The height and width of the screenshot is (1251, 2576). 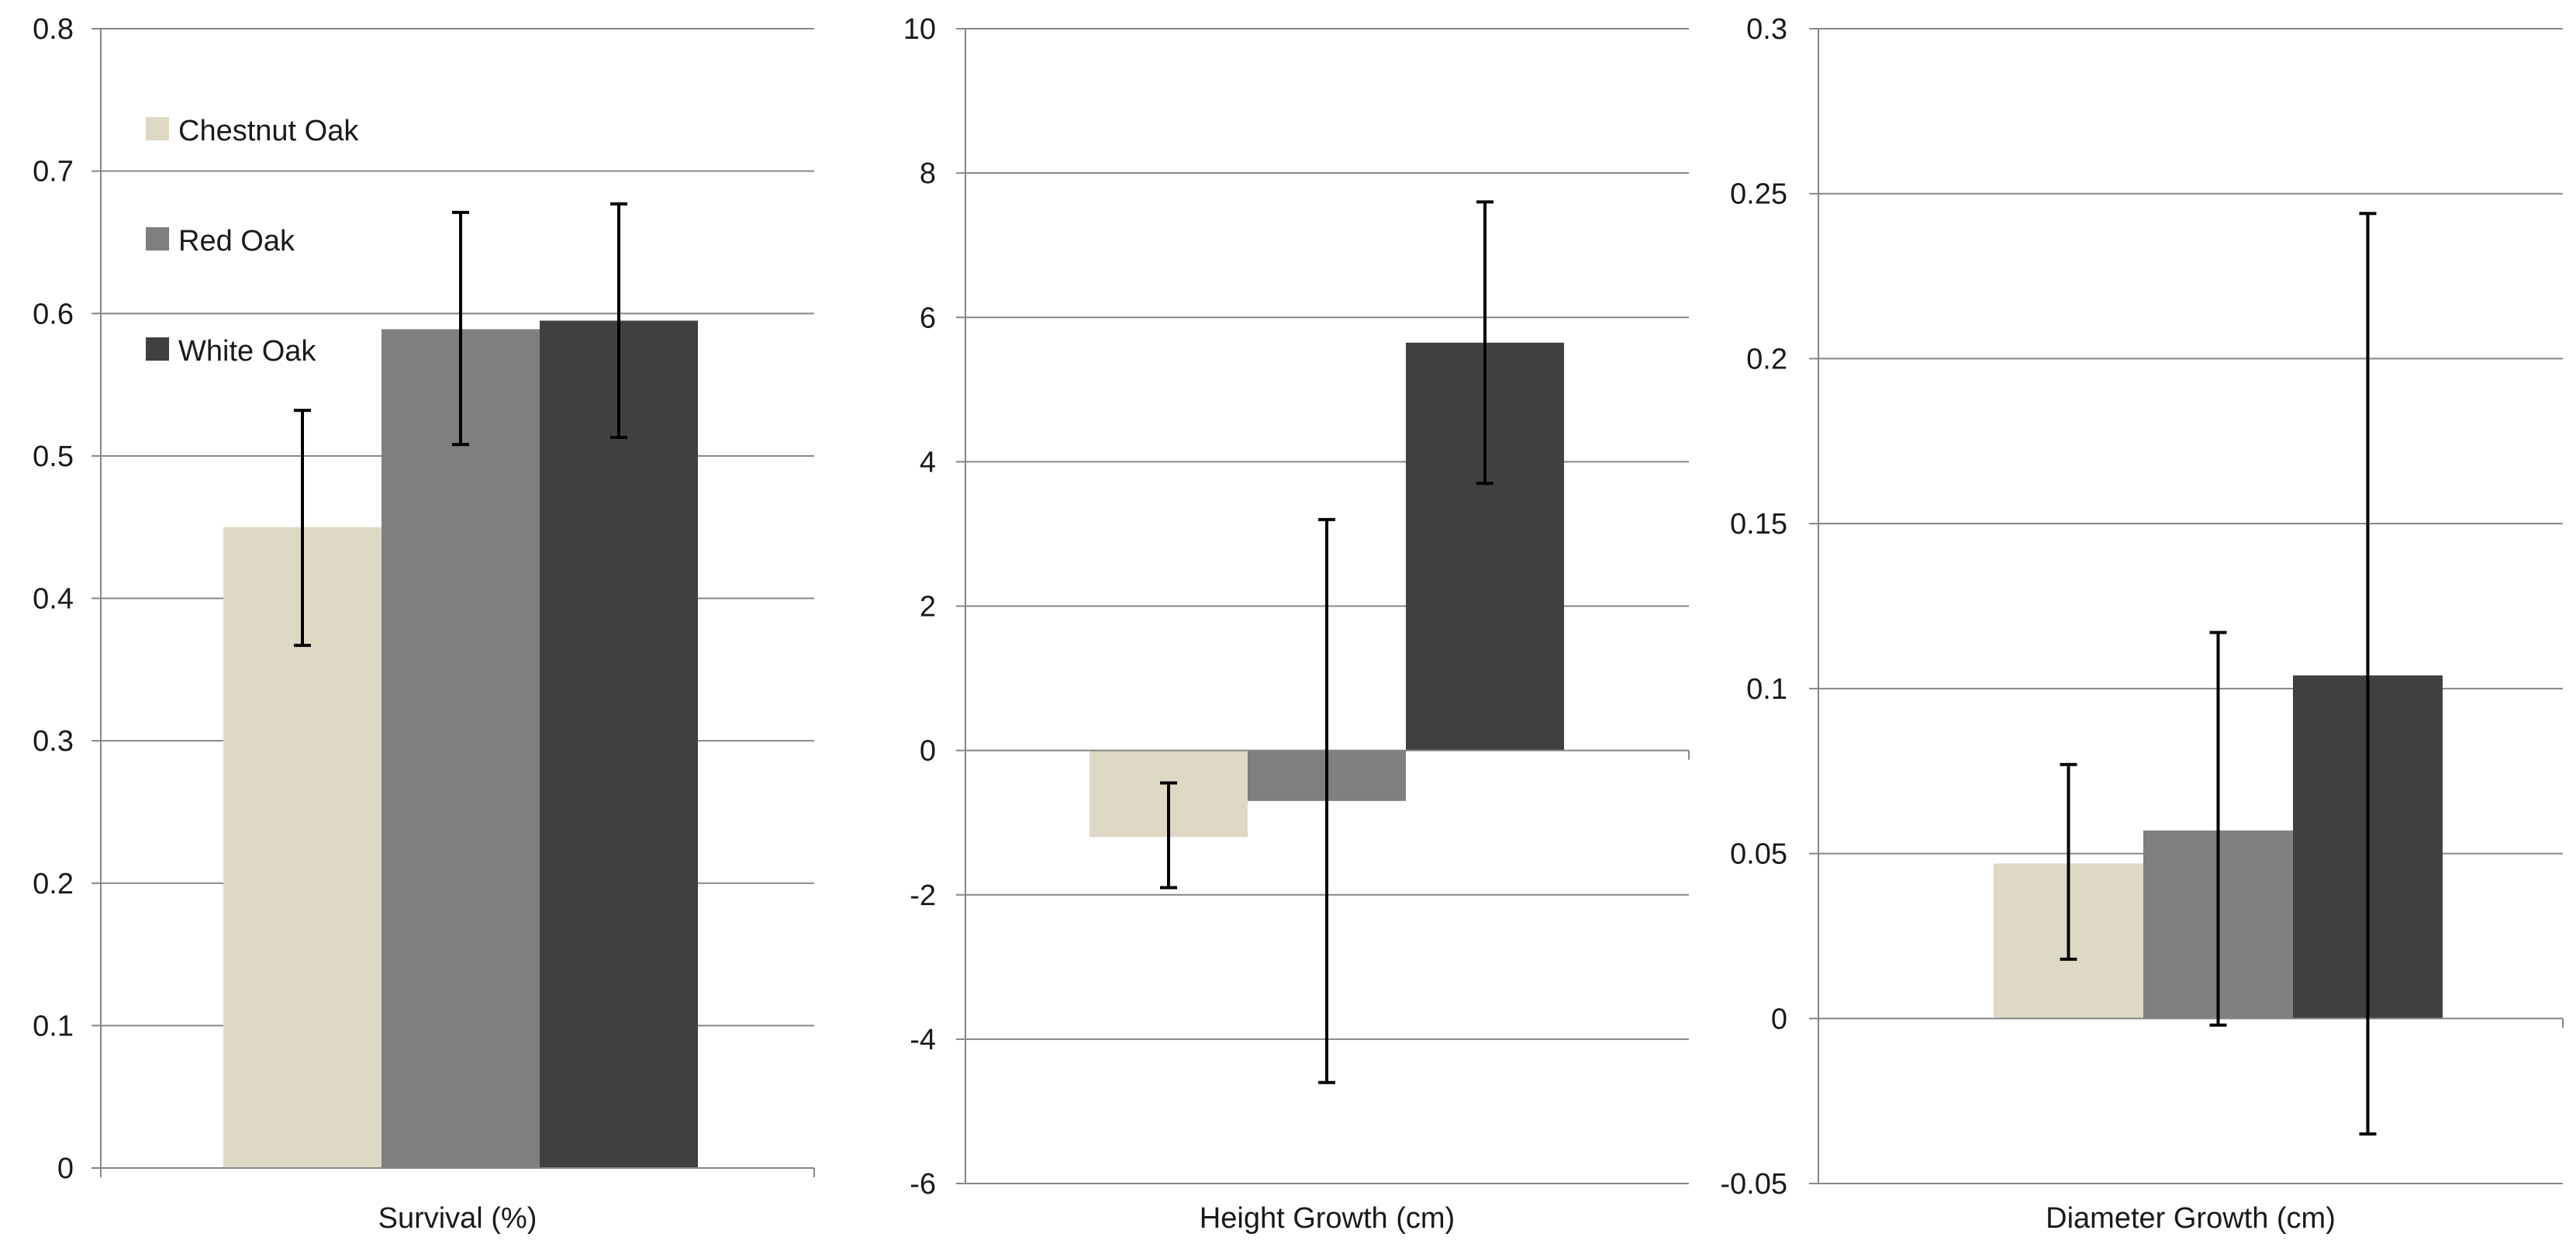 What do you see at coordinates (923, 1040) in the screenshot?
I see `y-tick-label: -4` at bounding box center [923, 1040].